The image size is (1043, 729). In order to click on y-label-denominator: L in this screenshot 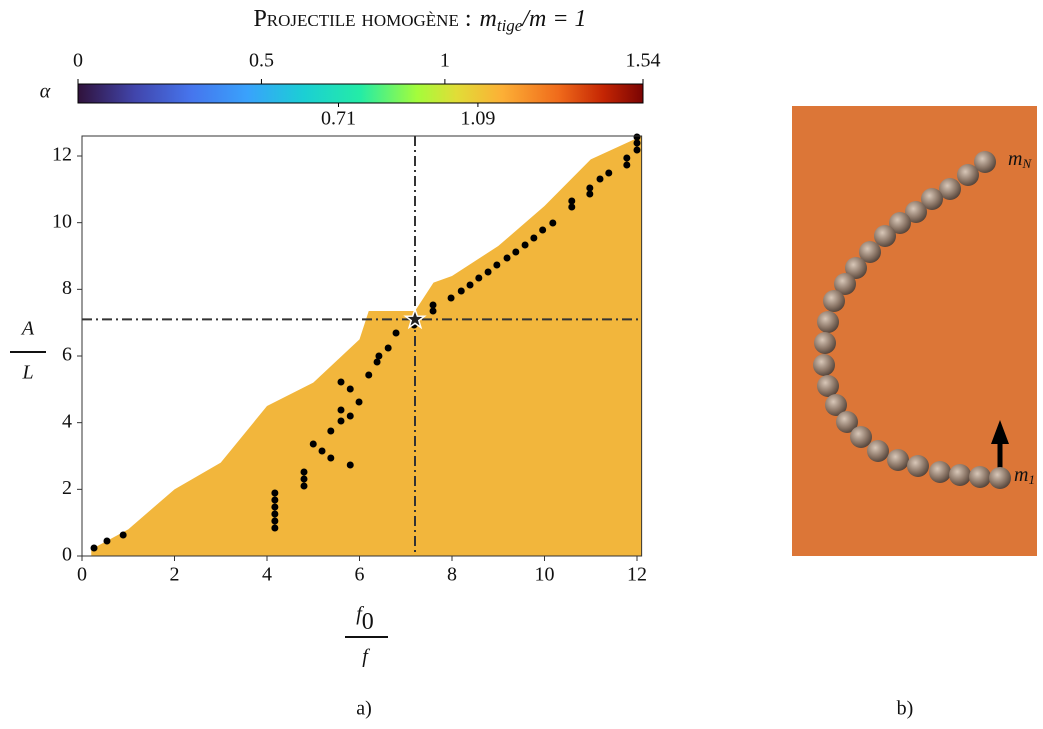, I will do `click(27, 373)`.